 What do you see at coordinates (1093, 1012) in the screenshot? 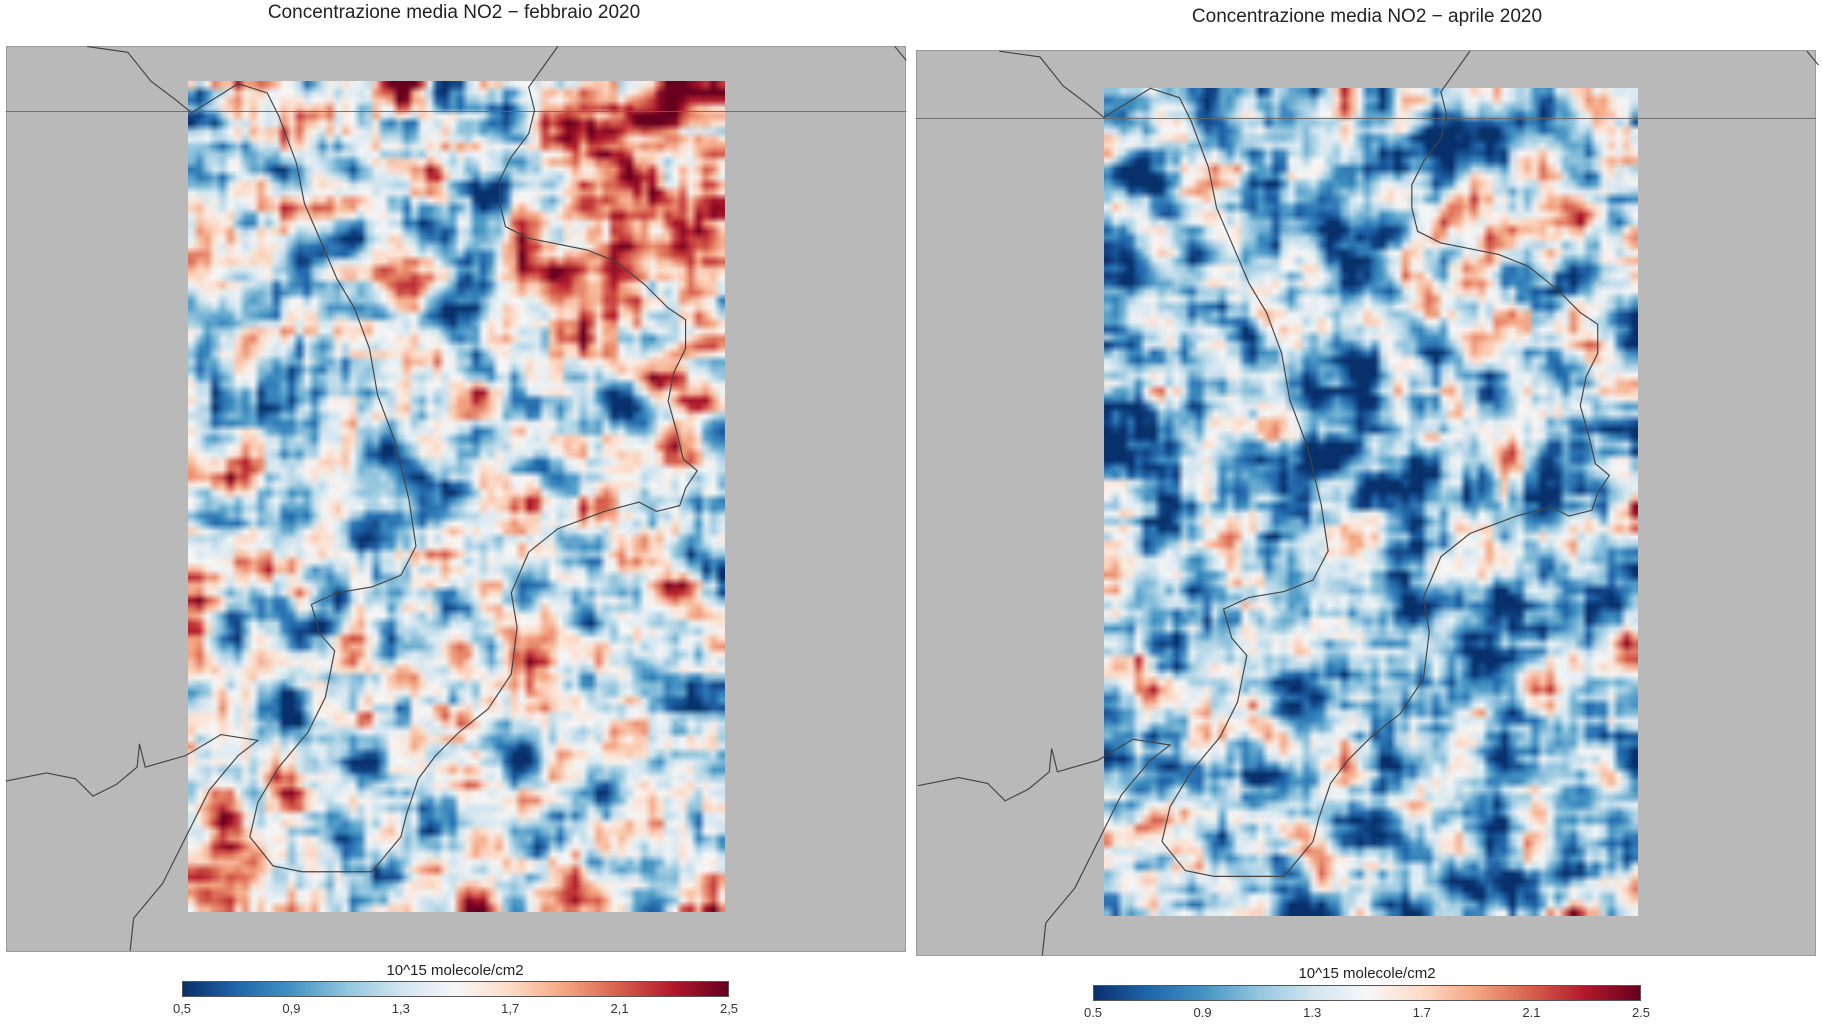
I see `tick-label: 0.5` at bounding box center [1093, 1012].